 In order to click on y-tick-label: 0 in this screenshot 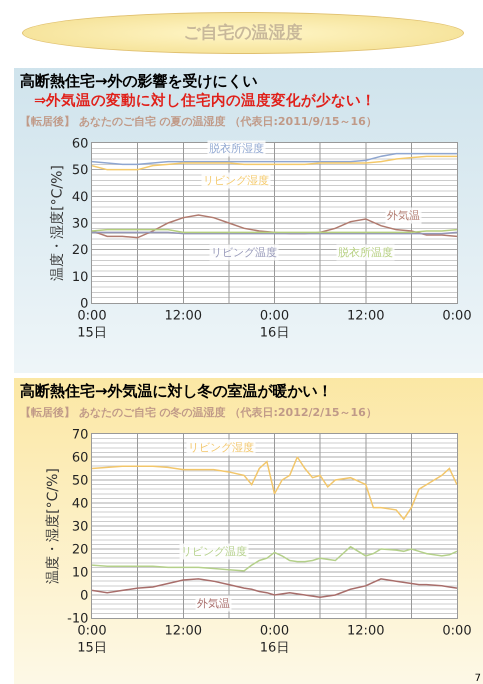, I will do `click(84, 596)`.